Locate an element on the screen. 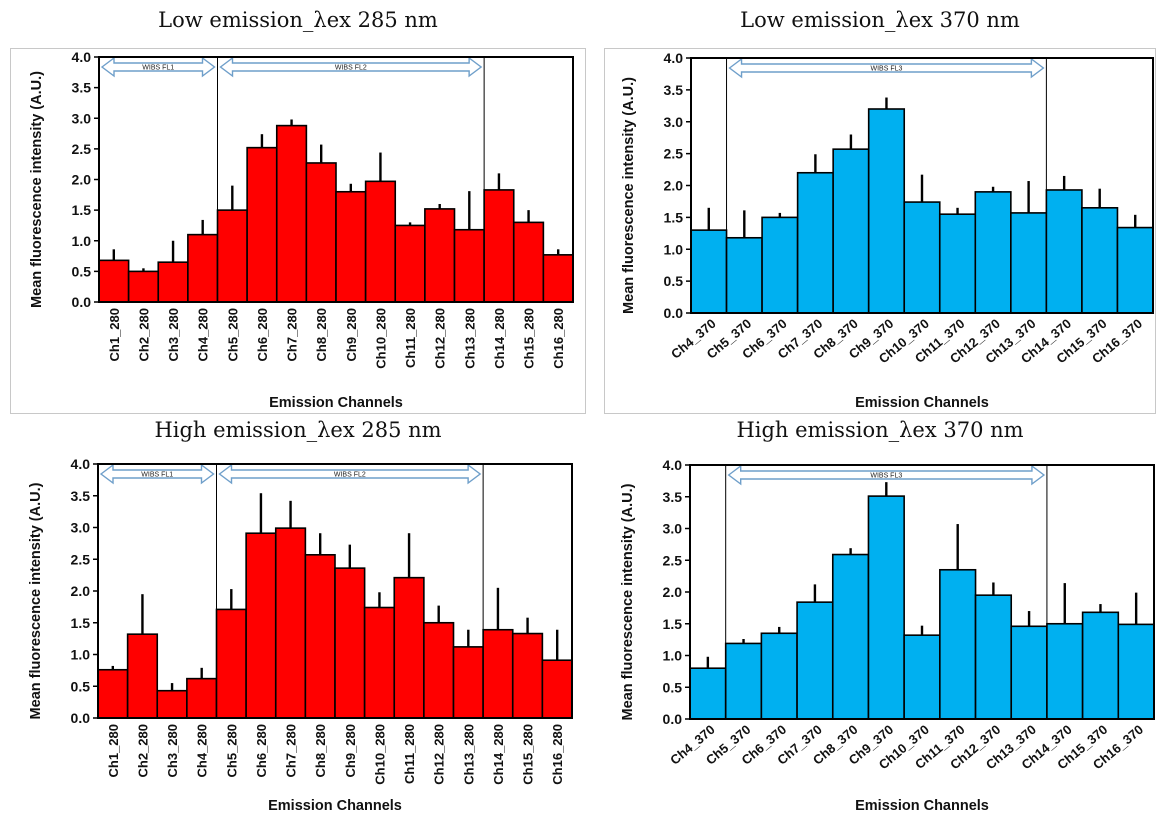 The width and height of the screenshot is (1161, 818). region-label: WIBS FL2 is located at coordinates (351, 68).